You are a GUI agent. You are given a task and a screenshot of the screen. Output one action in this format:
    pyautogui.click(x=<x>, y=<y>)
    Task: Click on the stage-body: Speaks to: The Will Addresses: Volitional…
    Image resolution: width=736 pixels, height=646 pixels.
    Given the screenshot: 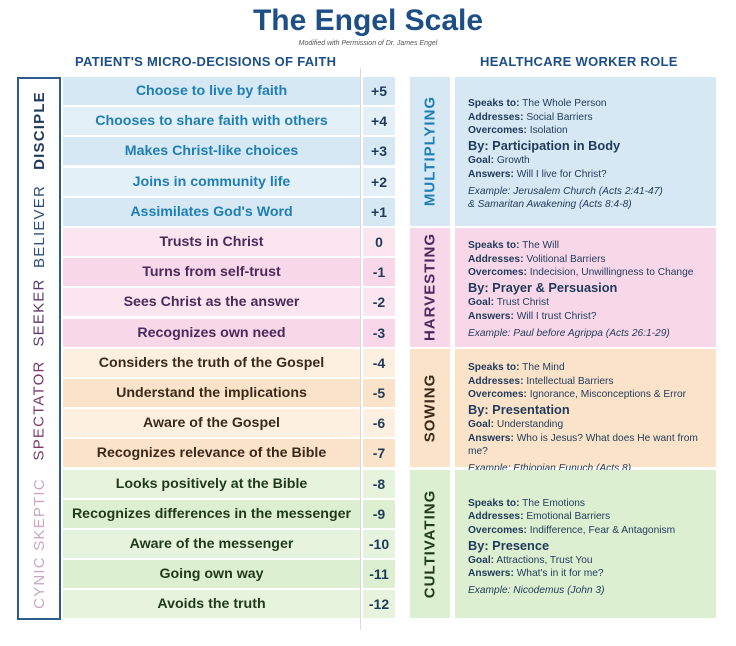 What is the action you would take?
    pyautogui.click(x=585, y=287)
    